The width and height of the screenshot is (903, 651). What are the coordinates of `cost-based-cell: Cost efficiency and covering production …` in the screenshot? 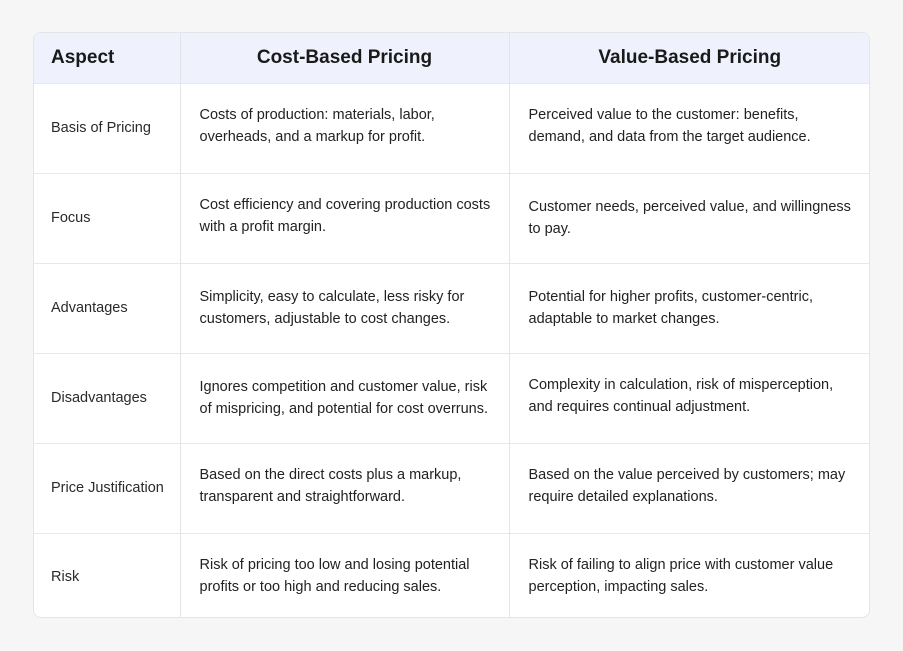 It's located at (345, 218).